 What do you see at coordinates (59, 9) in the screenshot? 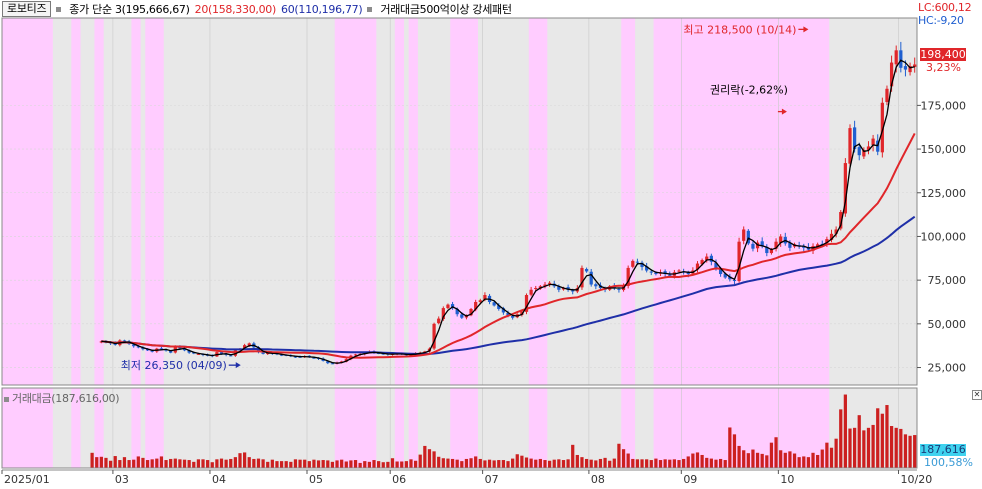
I see `legend-bullet-icon` at bounding box center [59, 9].